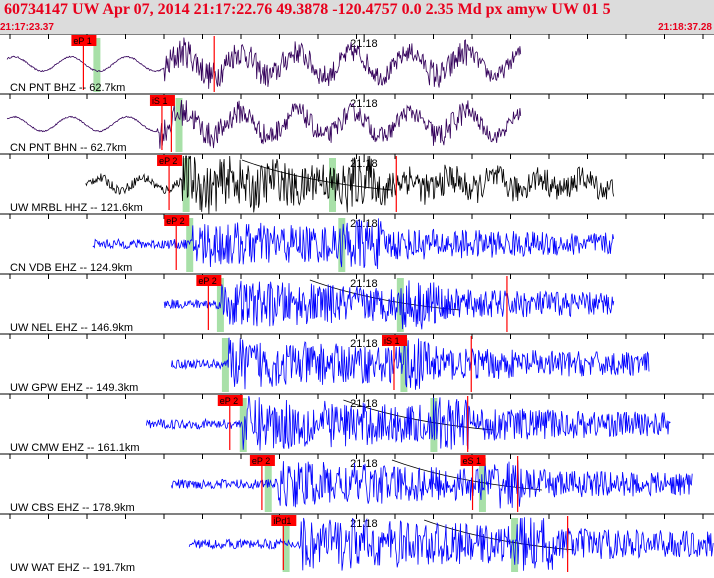 The height and width of the screenshot is (578, 714). What do you see at coordinates (67, 88) in the screenshot?
I see `station-label: CN PNT BHZ -- 62.7km` at bounding box center [67, 88].